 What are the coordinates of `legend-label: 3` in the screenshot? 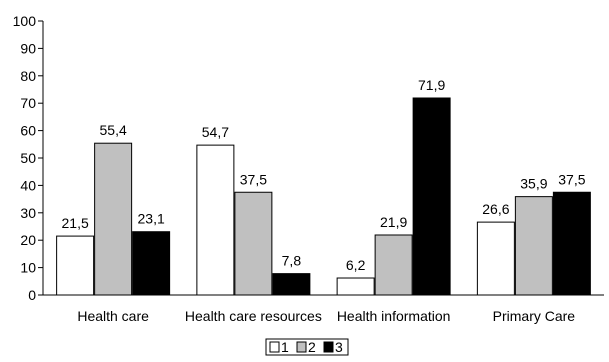 It's located at (339, 347).